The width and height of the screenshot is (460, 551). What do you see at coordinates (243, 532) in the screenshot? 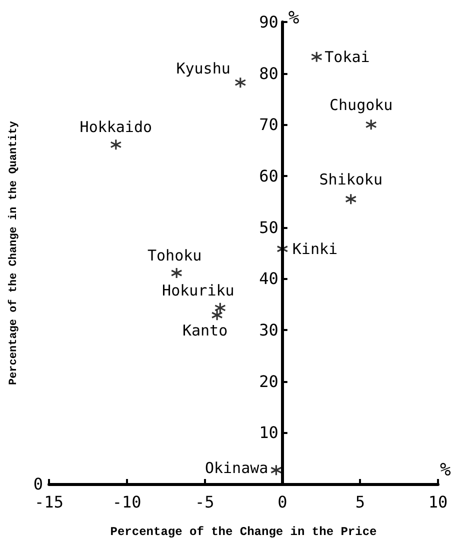
I see `x-axis-title: Percentage of the Change in the Price` at bounding box center [243, 532].